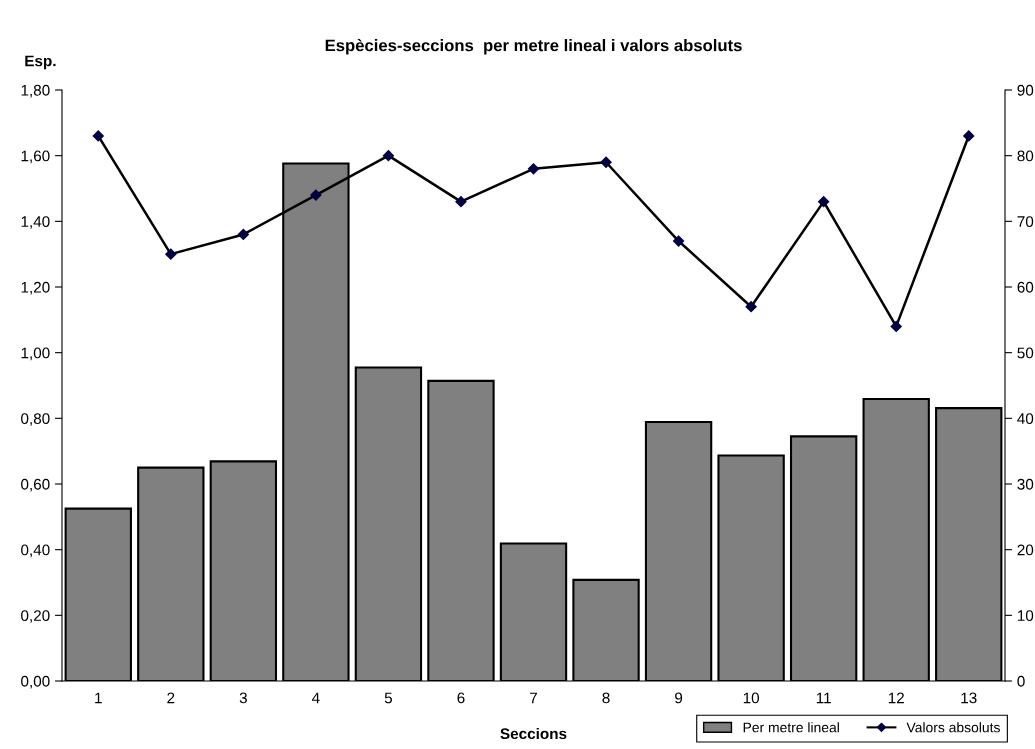  Describe the element at coordinates (35, 288) in the screenshot. I see `y-tick-label: 1,20` at that location.